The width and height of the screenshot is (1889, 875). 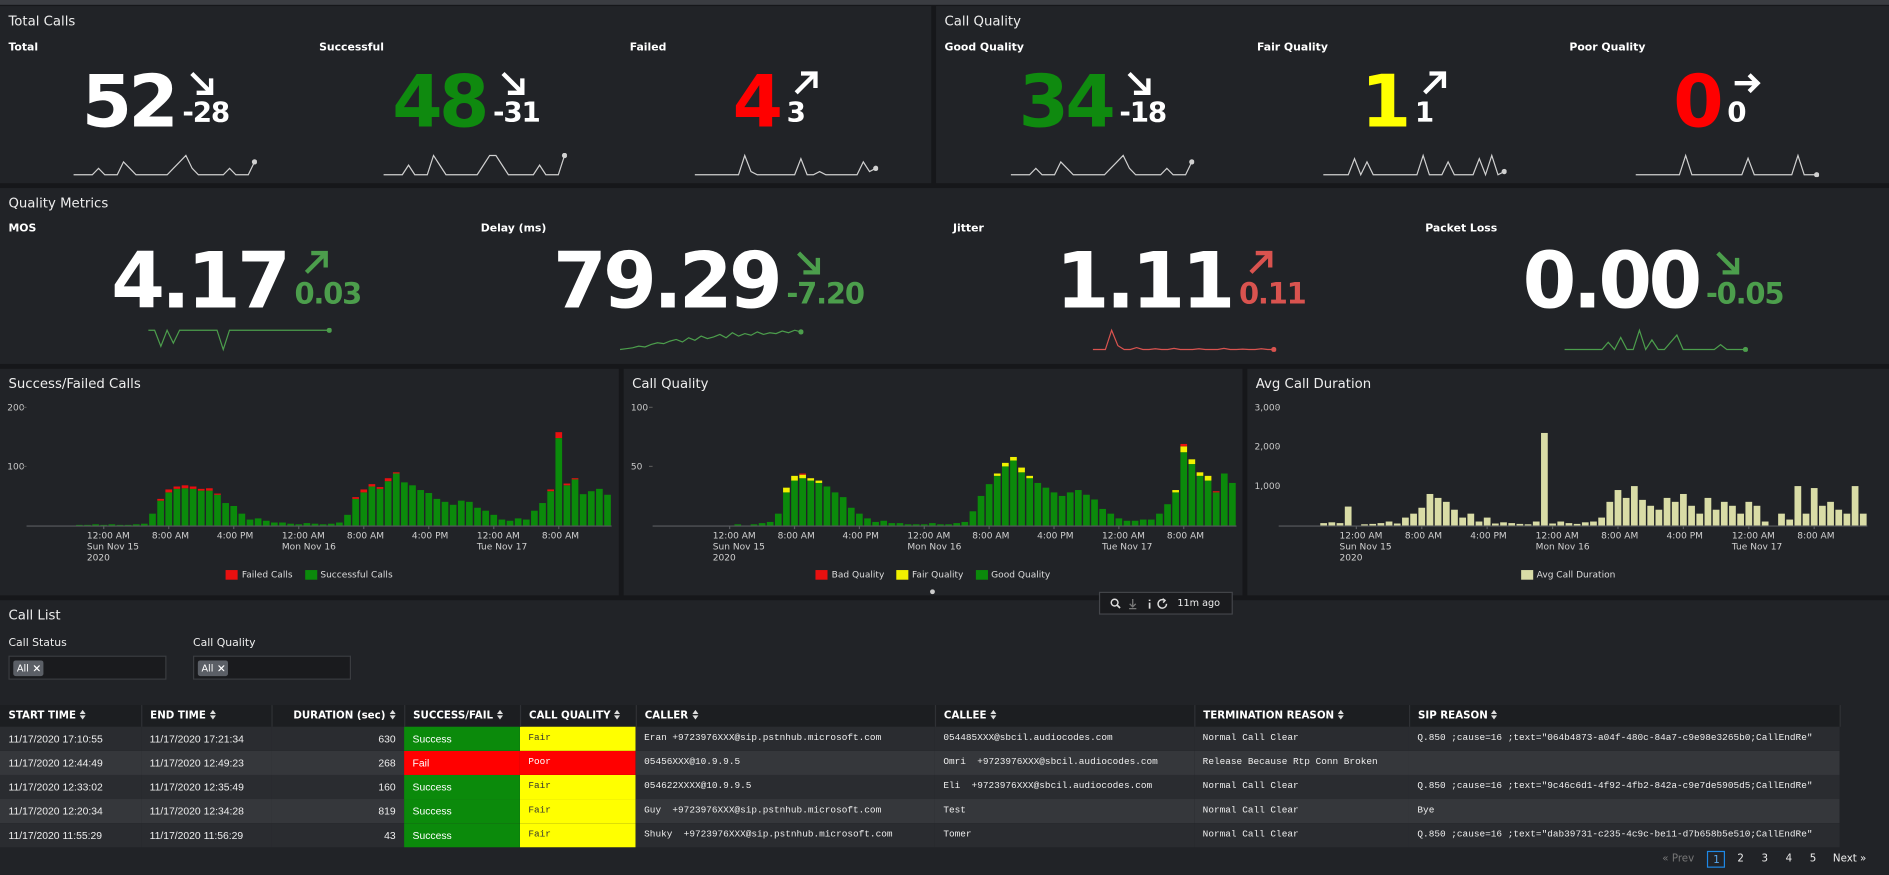 I want to click on legend: Bad Quality Fair Quality Good Quality, so click(x=933, y=574).